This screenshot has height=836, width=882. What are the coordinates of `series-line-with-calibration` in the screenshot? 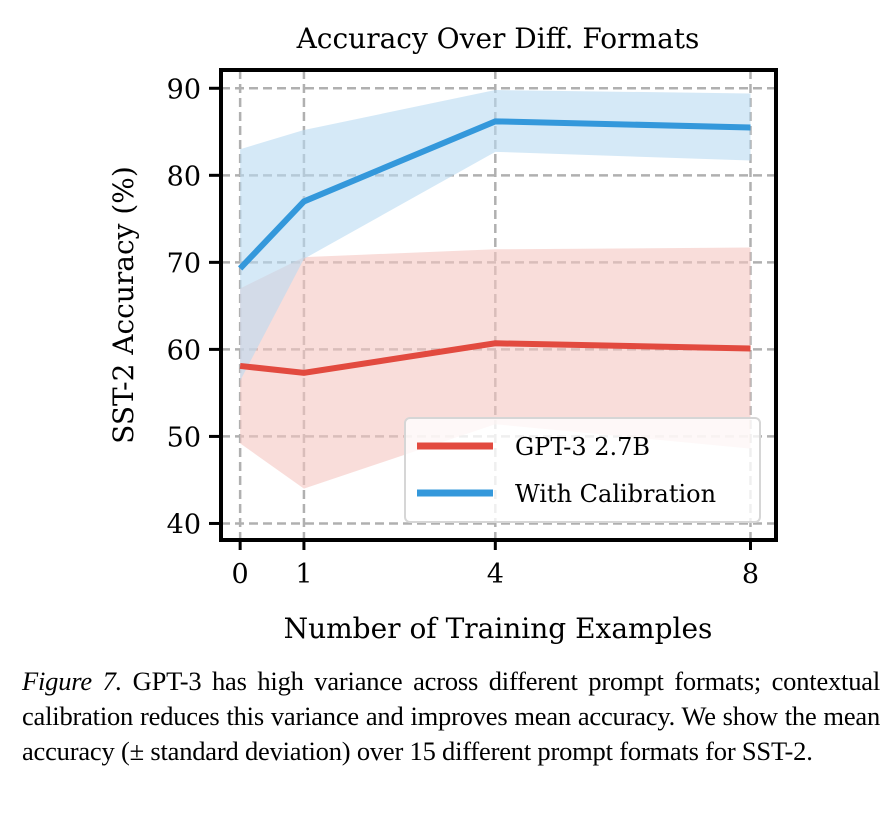 It's located at (494, 194).